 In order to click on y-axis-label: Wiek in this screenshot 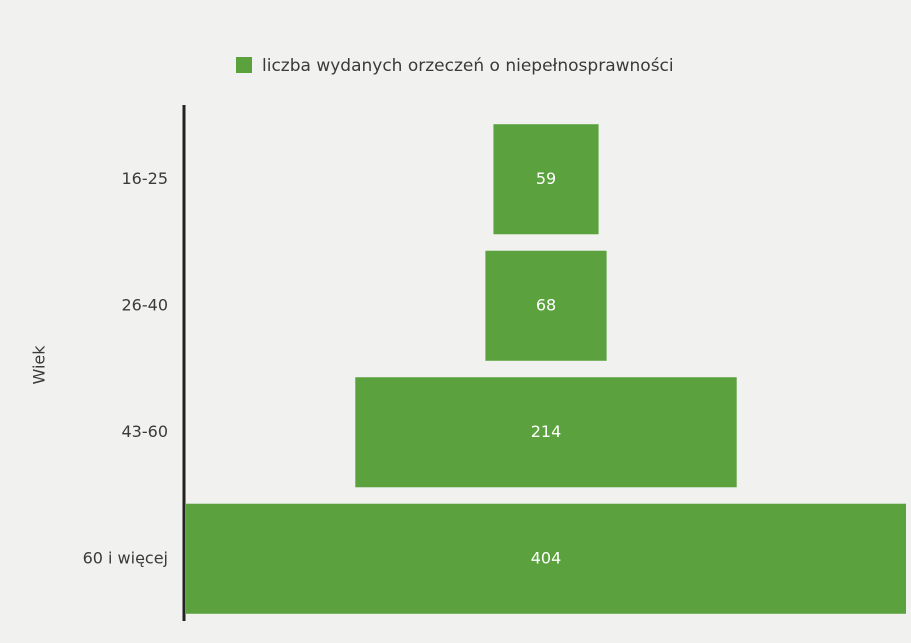, I will do `click(39, 365)`.